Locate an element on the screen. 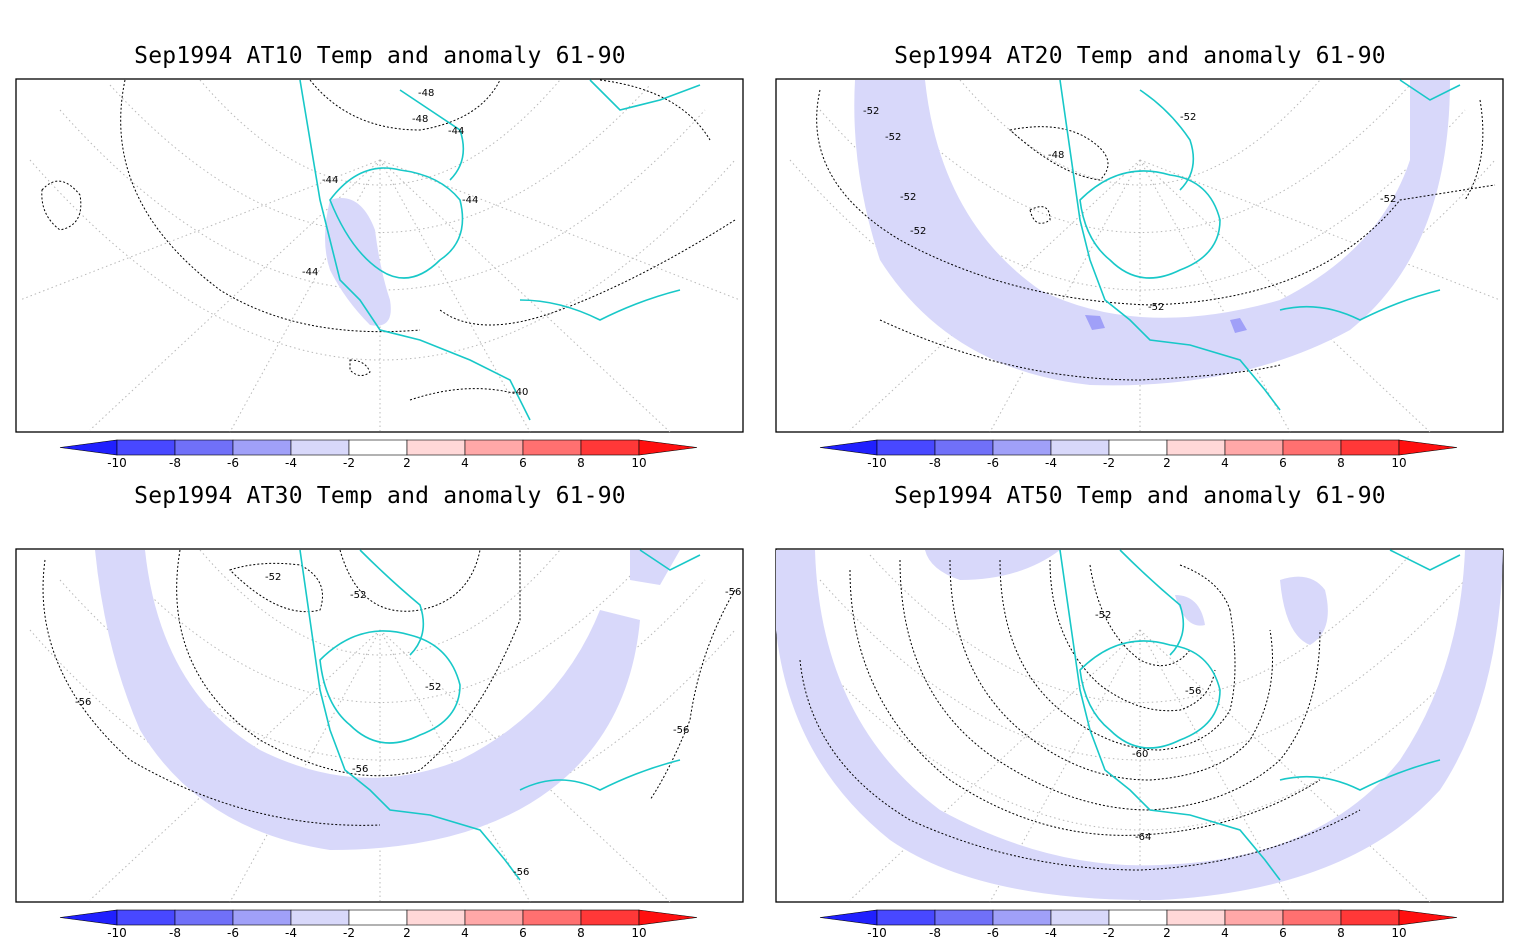  contours is located at coordinates (1080, 715).